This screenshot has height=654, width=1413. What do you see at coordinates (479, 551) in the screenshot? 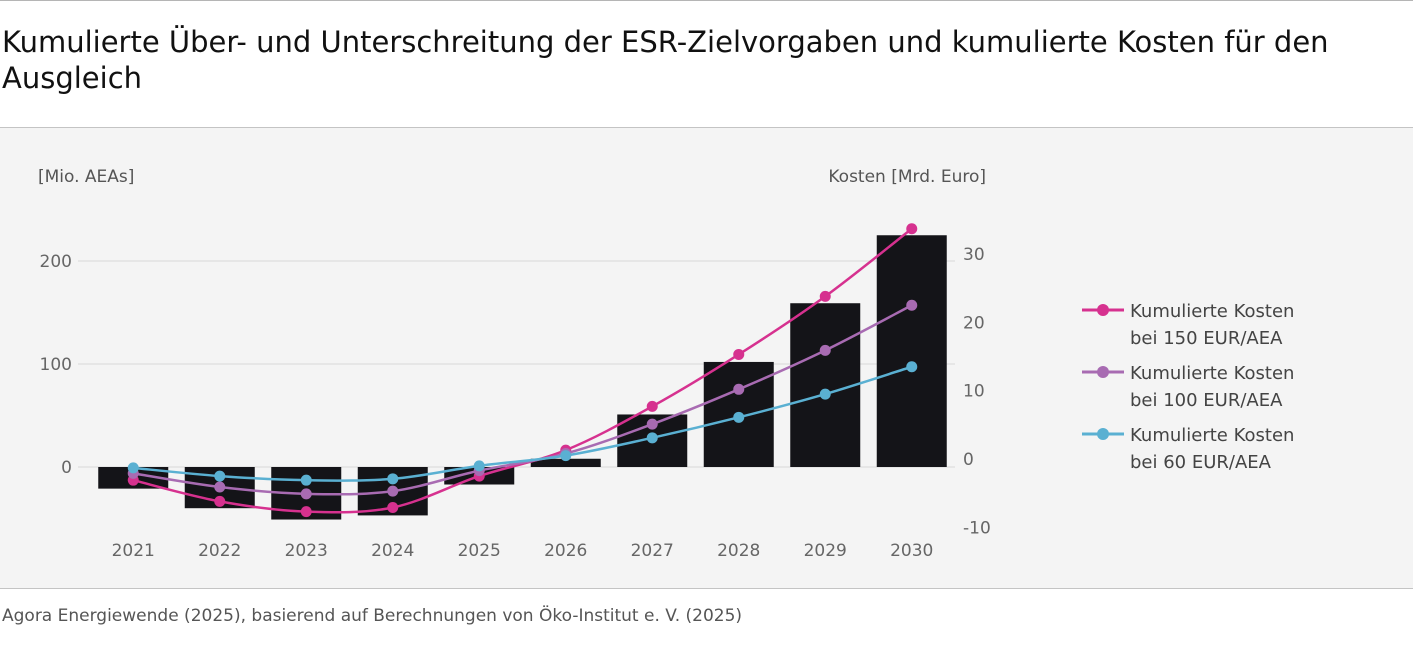
I see `x-tick-label: 2025` at bounding box center [479, 551].